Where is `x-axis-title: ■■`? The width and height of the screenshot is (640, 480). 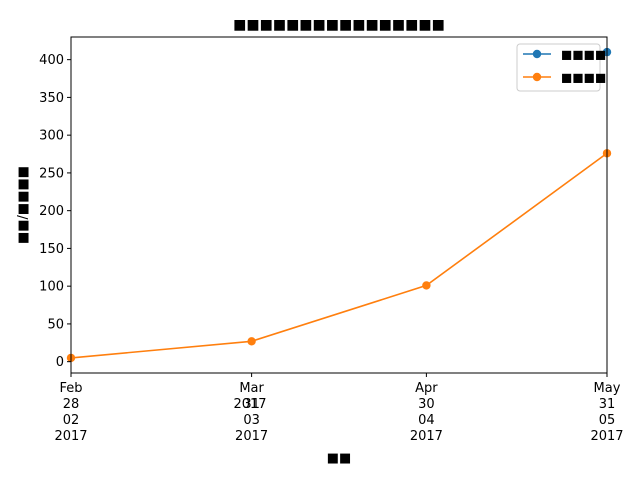 x-axis-title: ■■ is located at coordinates (339, 458).